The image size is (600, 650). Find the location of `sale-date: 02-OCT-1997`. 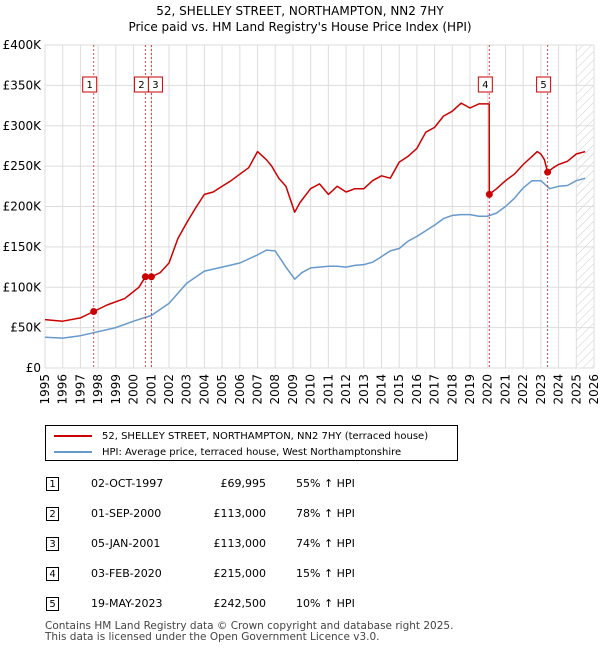

sale-date: 02-OCT-1997 is located at coordinates (127, 483).